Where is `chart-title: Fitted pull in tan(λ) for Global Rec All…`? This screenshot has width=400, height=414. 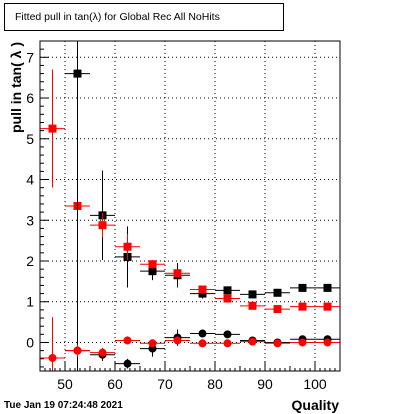 chart-title: Fitted pull in tan(λ) for Global Rec All… is located at coordinates (117, 17).